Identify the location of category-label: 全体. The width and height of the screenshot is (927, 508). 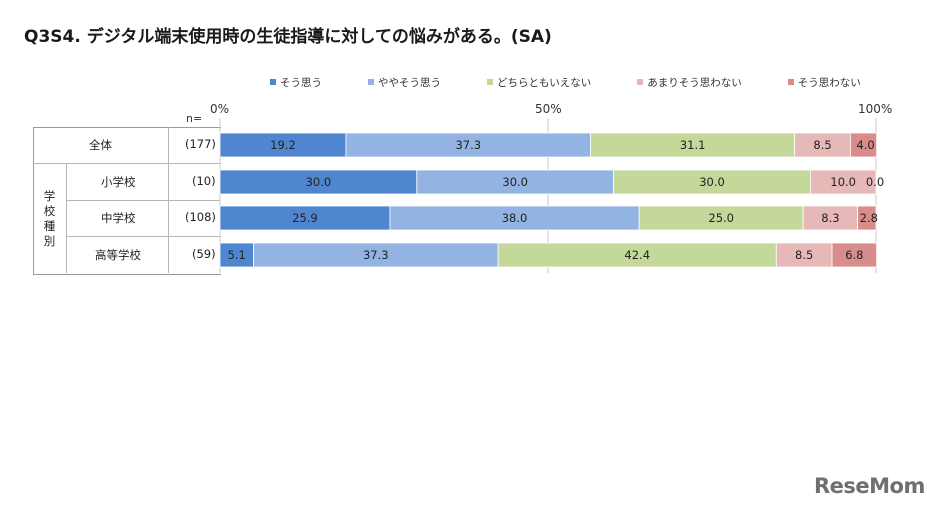
(100, 145).